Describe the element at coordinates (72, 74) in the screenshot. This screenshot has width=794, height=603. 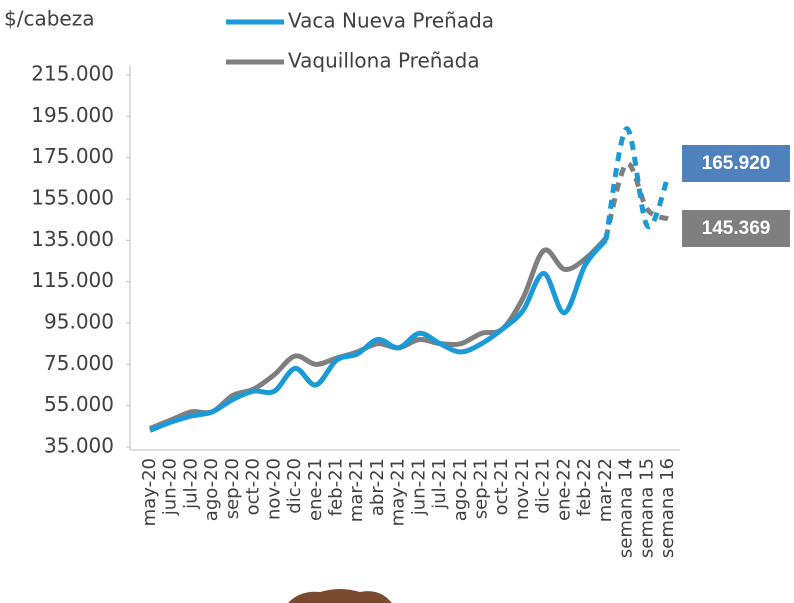
I see `y-tick-label: 215.000` at that location.